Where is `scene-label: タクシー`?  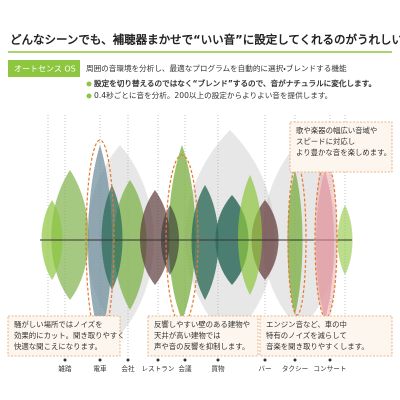
scene-label: タクシー is located at coordinates (295, 368).